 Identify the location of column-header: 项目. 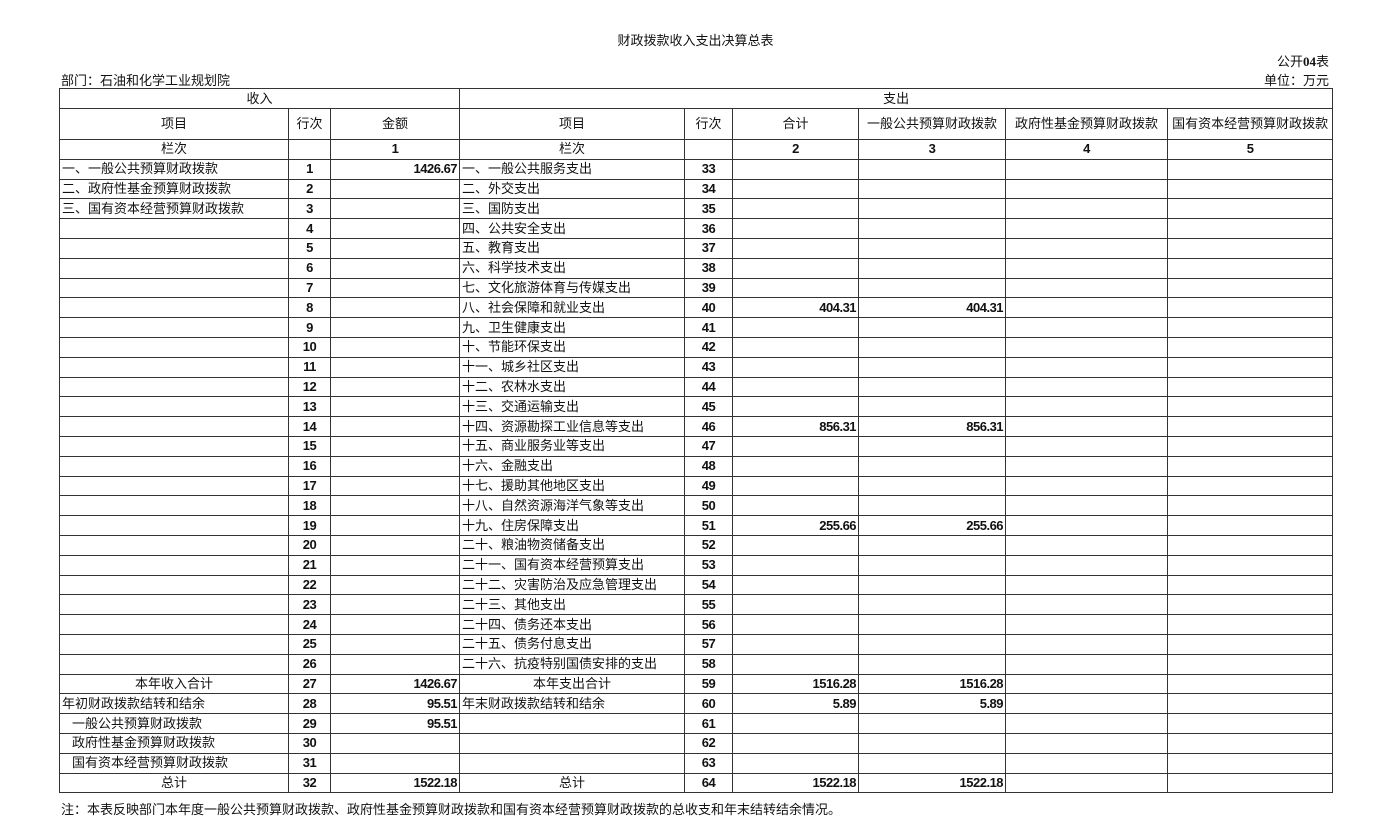
(572, 124).